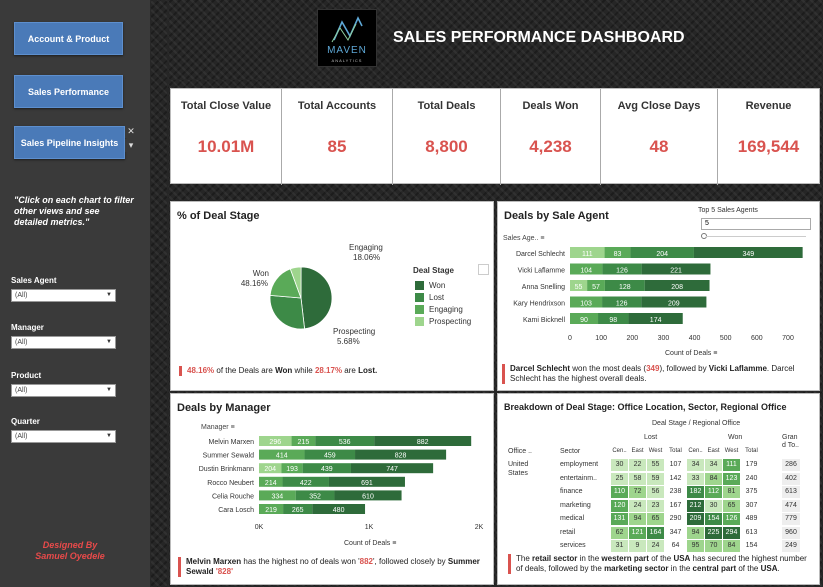 This screenshot has height=587, width=823. Describe the element at coordinates (637, 532) in the screenshot. I see `heatmap-cell: 121` at that location.